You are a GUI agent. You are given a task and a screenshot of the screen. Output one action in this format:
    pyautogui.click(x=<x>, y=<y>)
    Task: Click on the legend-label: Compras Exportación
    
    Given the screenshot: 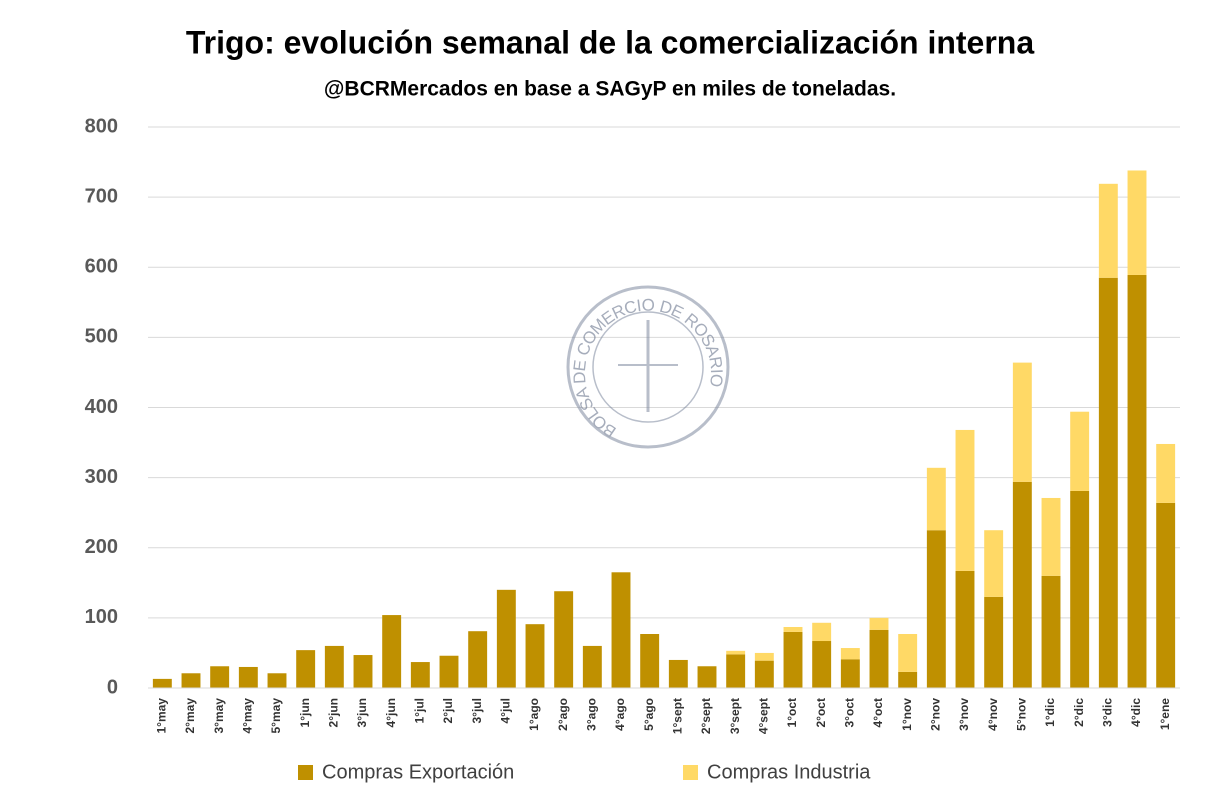 What is the action you would take?
    pyautogui.click(x=418, y=772)
    